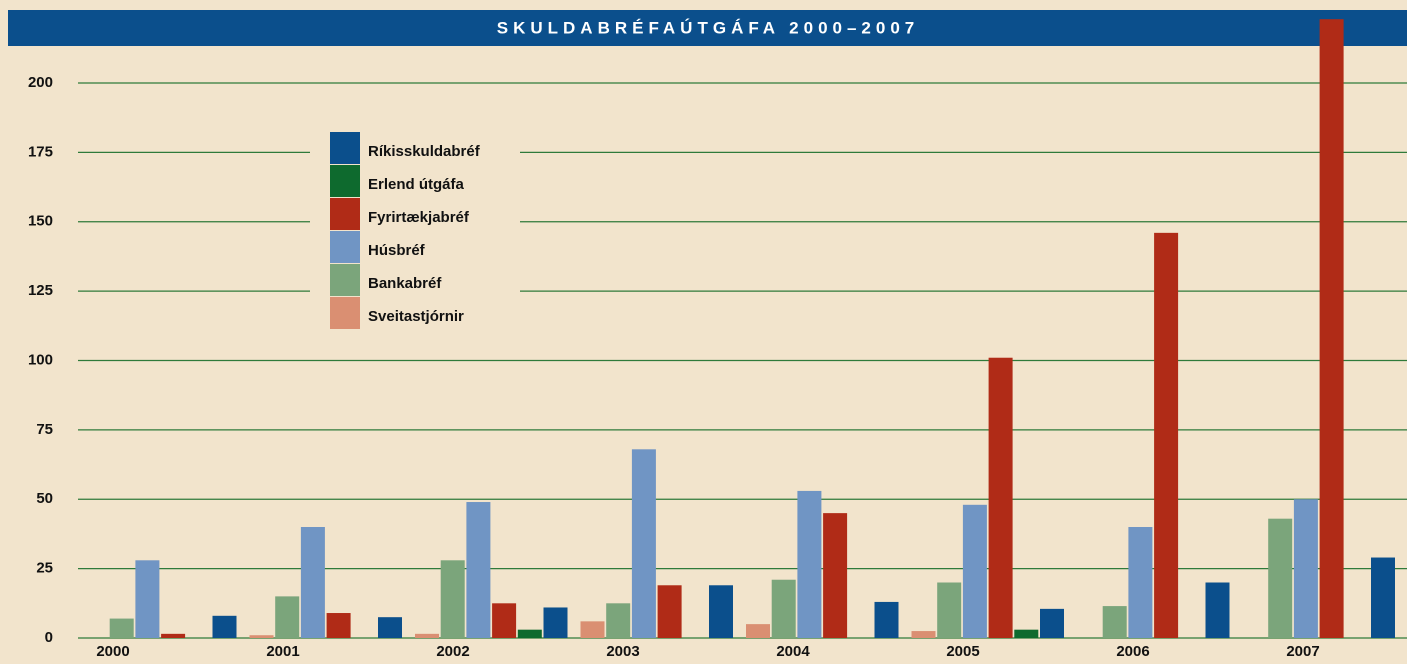 The height and width of the screenshot is (664, 1407). I want to click on legend-label: Erlend útgáfa, so click(416, 184).